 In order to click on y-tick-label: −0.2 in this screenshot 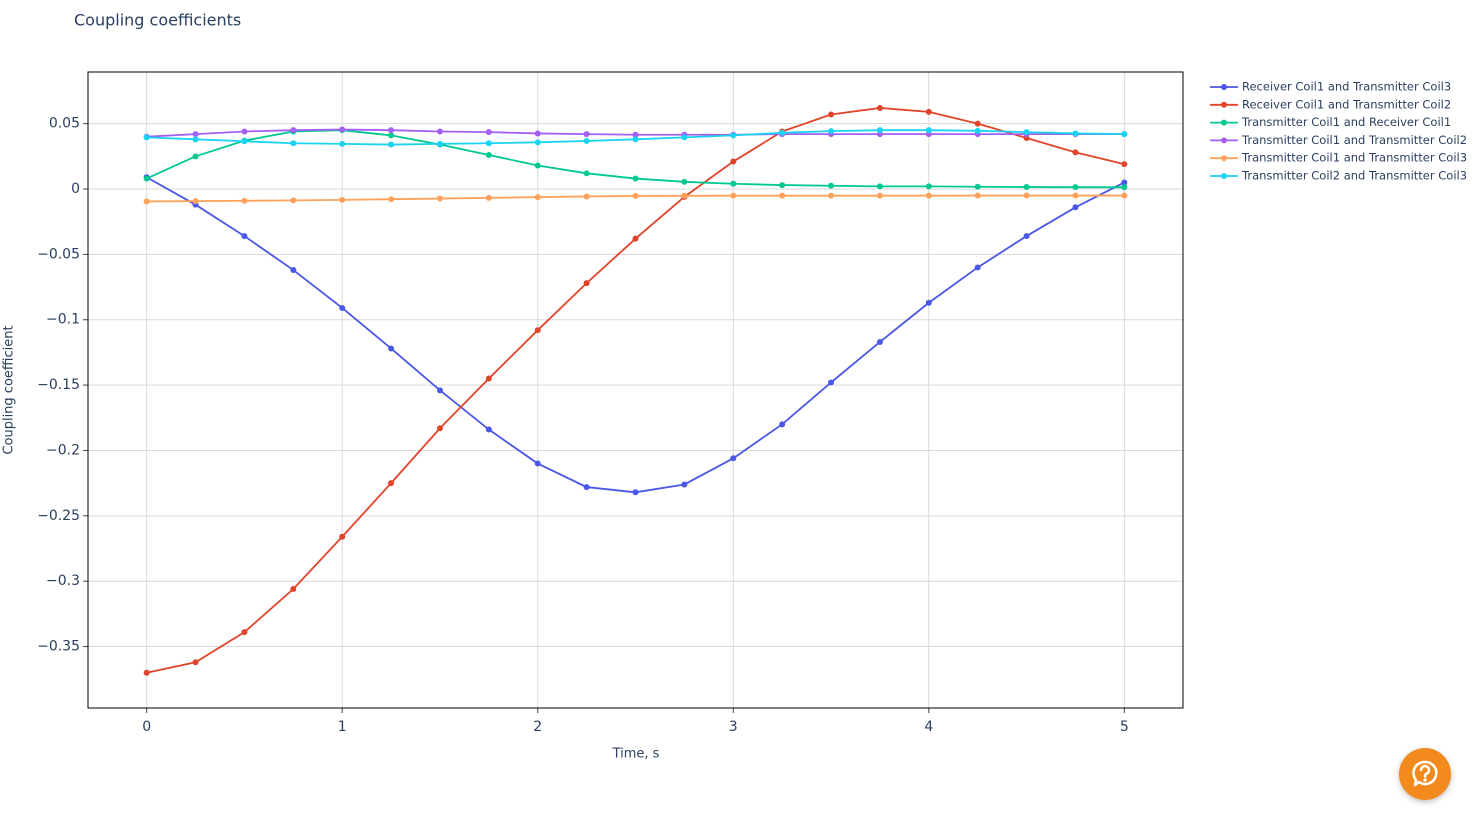, I will do `click(63, 450)`.